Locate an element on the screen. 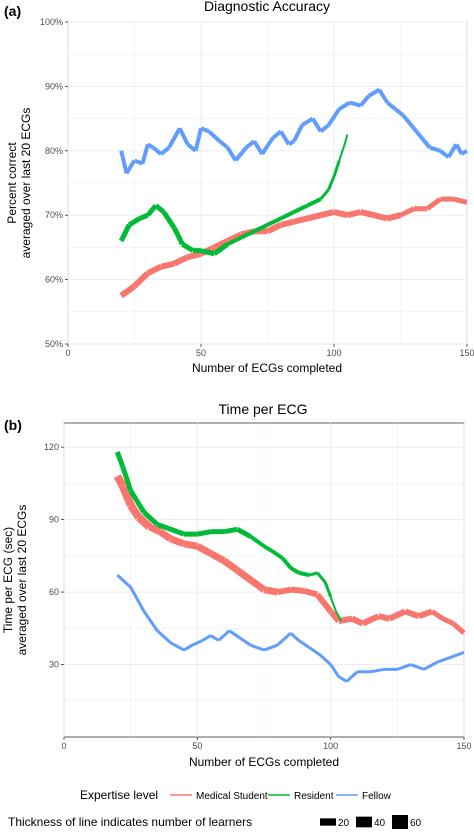 Image resolution: width=474 pixels, height=832 pixels. panel-a-series-resident is located at coordinates (233, 195).